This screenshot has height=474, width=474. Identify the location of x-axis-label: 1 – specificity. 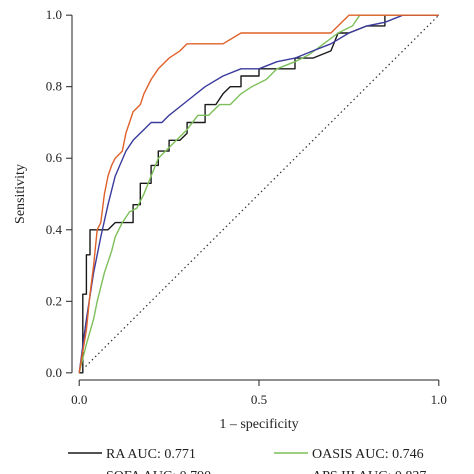
(258, 424).